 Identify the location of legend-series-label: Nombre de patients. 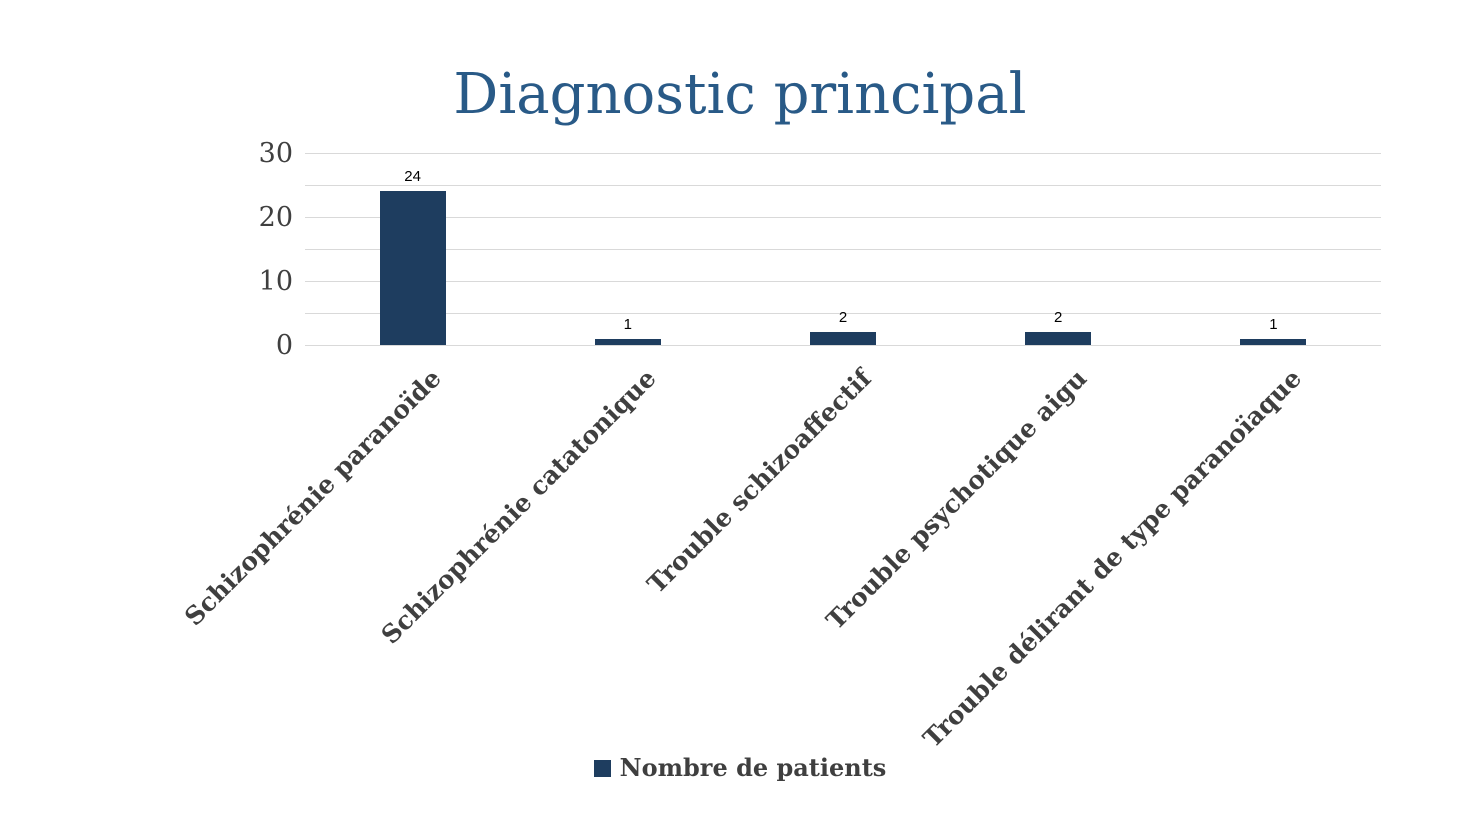
(753, 767).